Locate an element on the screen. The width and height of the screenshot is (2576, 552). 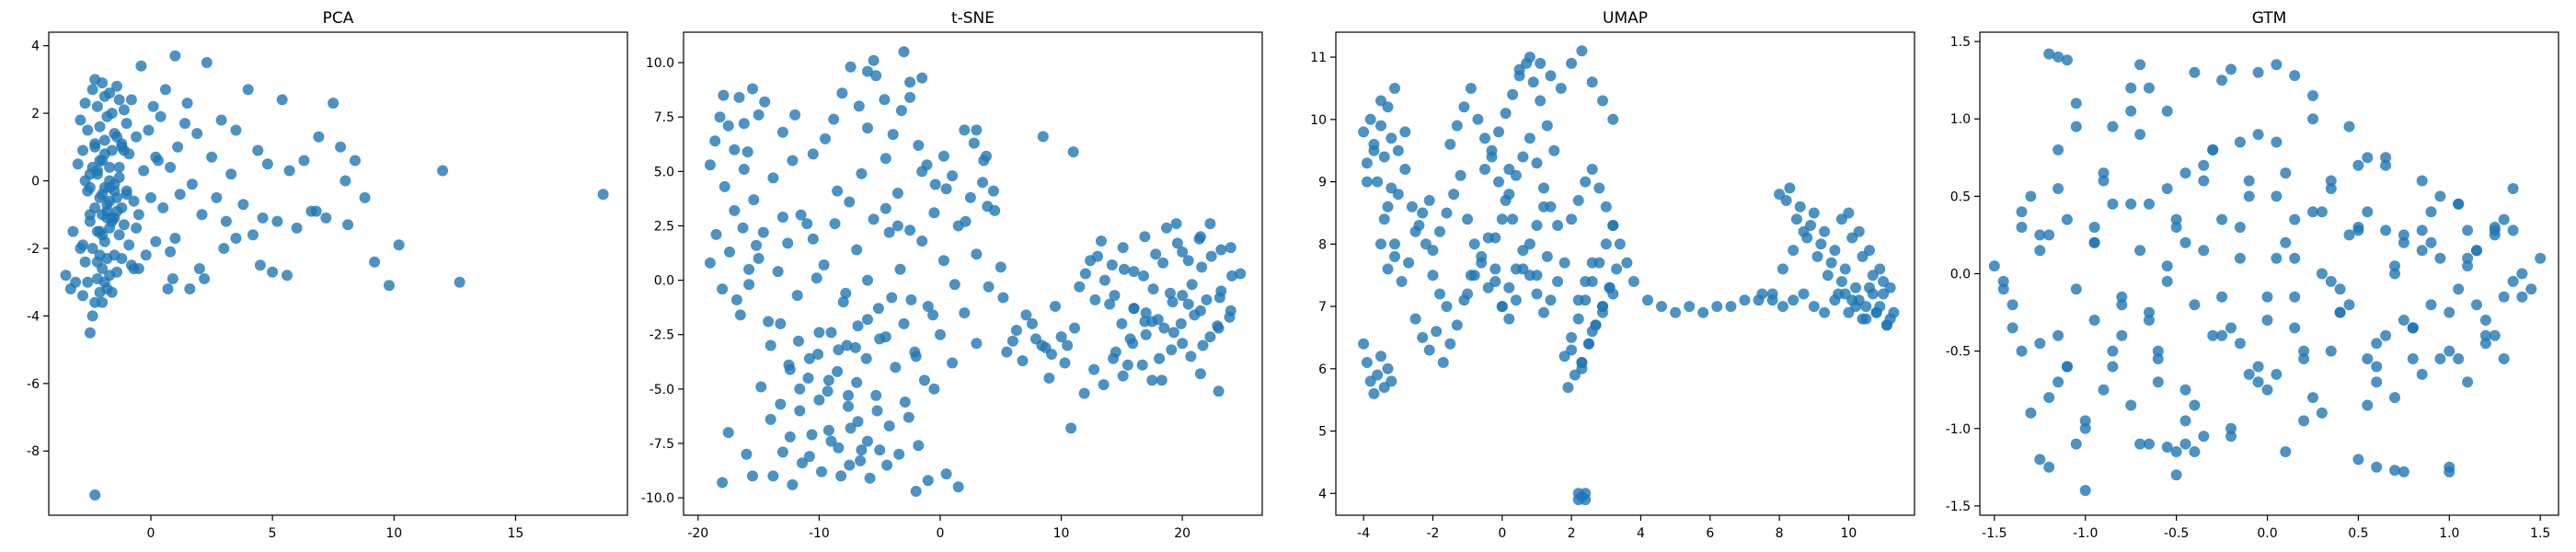
panel-title: t-SNE is located at coordinates (973, 18).